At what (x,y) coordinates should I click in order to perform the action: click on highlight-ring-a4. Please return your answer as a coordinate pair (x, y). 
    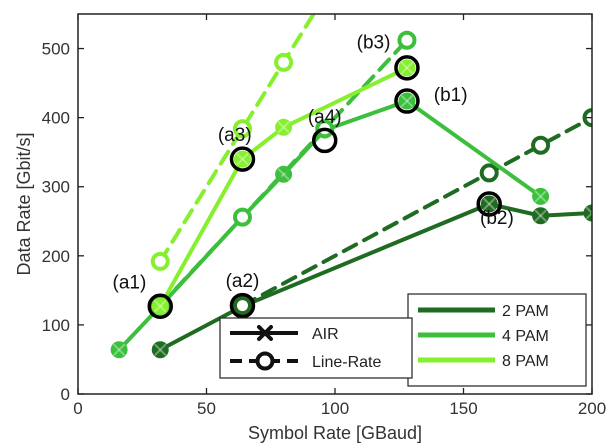
    Looking at the image, I should click on (324, 140).